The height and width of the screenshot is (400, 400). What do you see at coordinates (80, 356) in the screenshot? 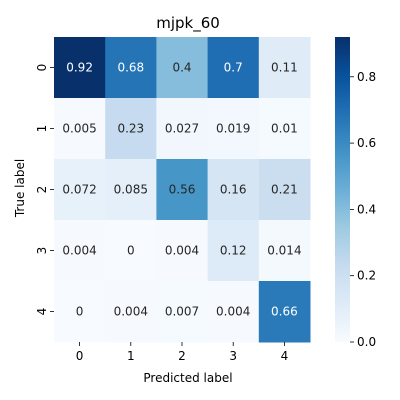
I see `x-tick-label: 0` at bounding box center [80, 356].